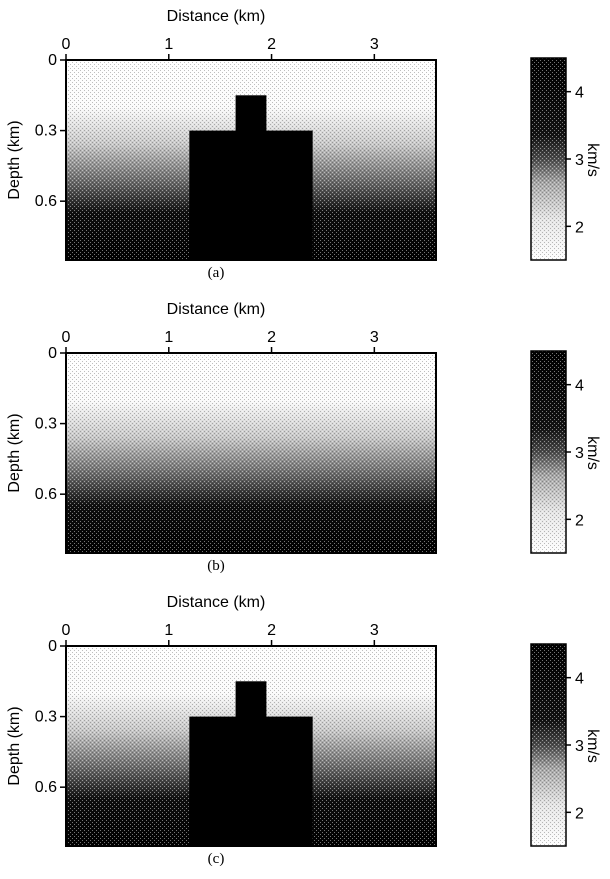 The width and height of the screenshot is (610, 879). What do you see at coordinates (216, 566) in the screenshot?
I see `panel-caption: (b)` at bounding box center [216, 566].